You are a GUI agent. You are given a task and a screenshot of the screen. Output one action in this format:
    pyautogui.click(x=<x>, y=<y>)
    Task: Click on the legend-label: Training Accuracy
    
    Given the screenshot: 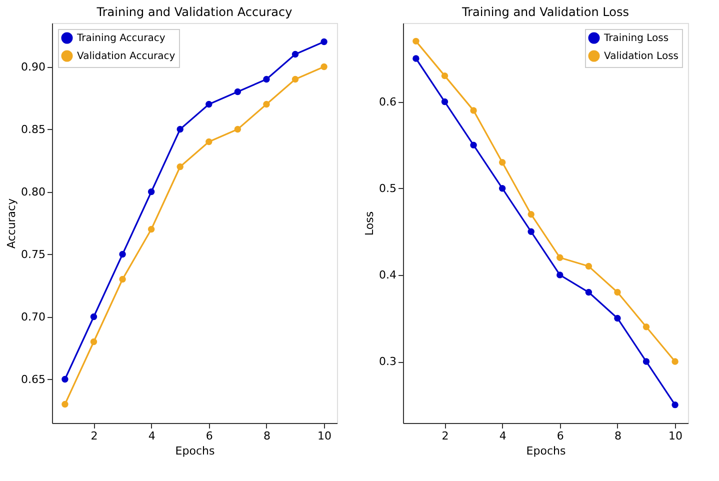 What is the action you would take?
    pyautogui.click(x=121, y=38)
    